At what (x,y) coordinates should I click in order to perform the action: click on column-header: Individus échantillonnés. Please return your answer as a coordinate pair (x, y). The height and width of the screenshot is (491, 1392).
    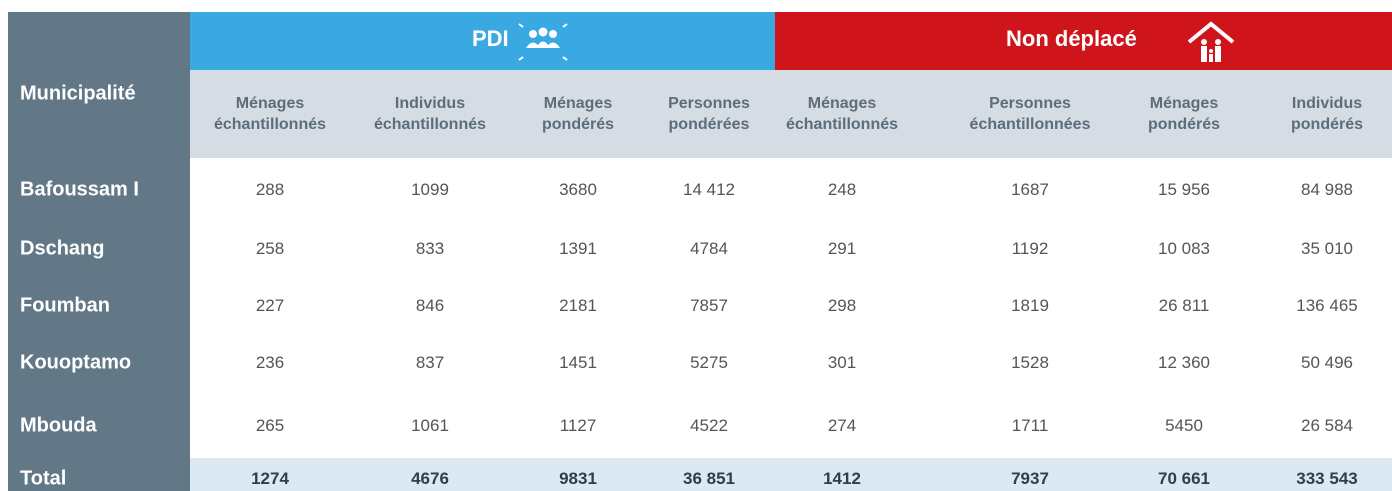
    Looking at the image, I should click on (430, 114).